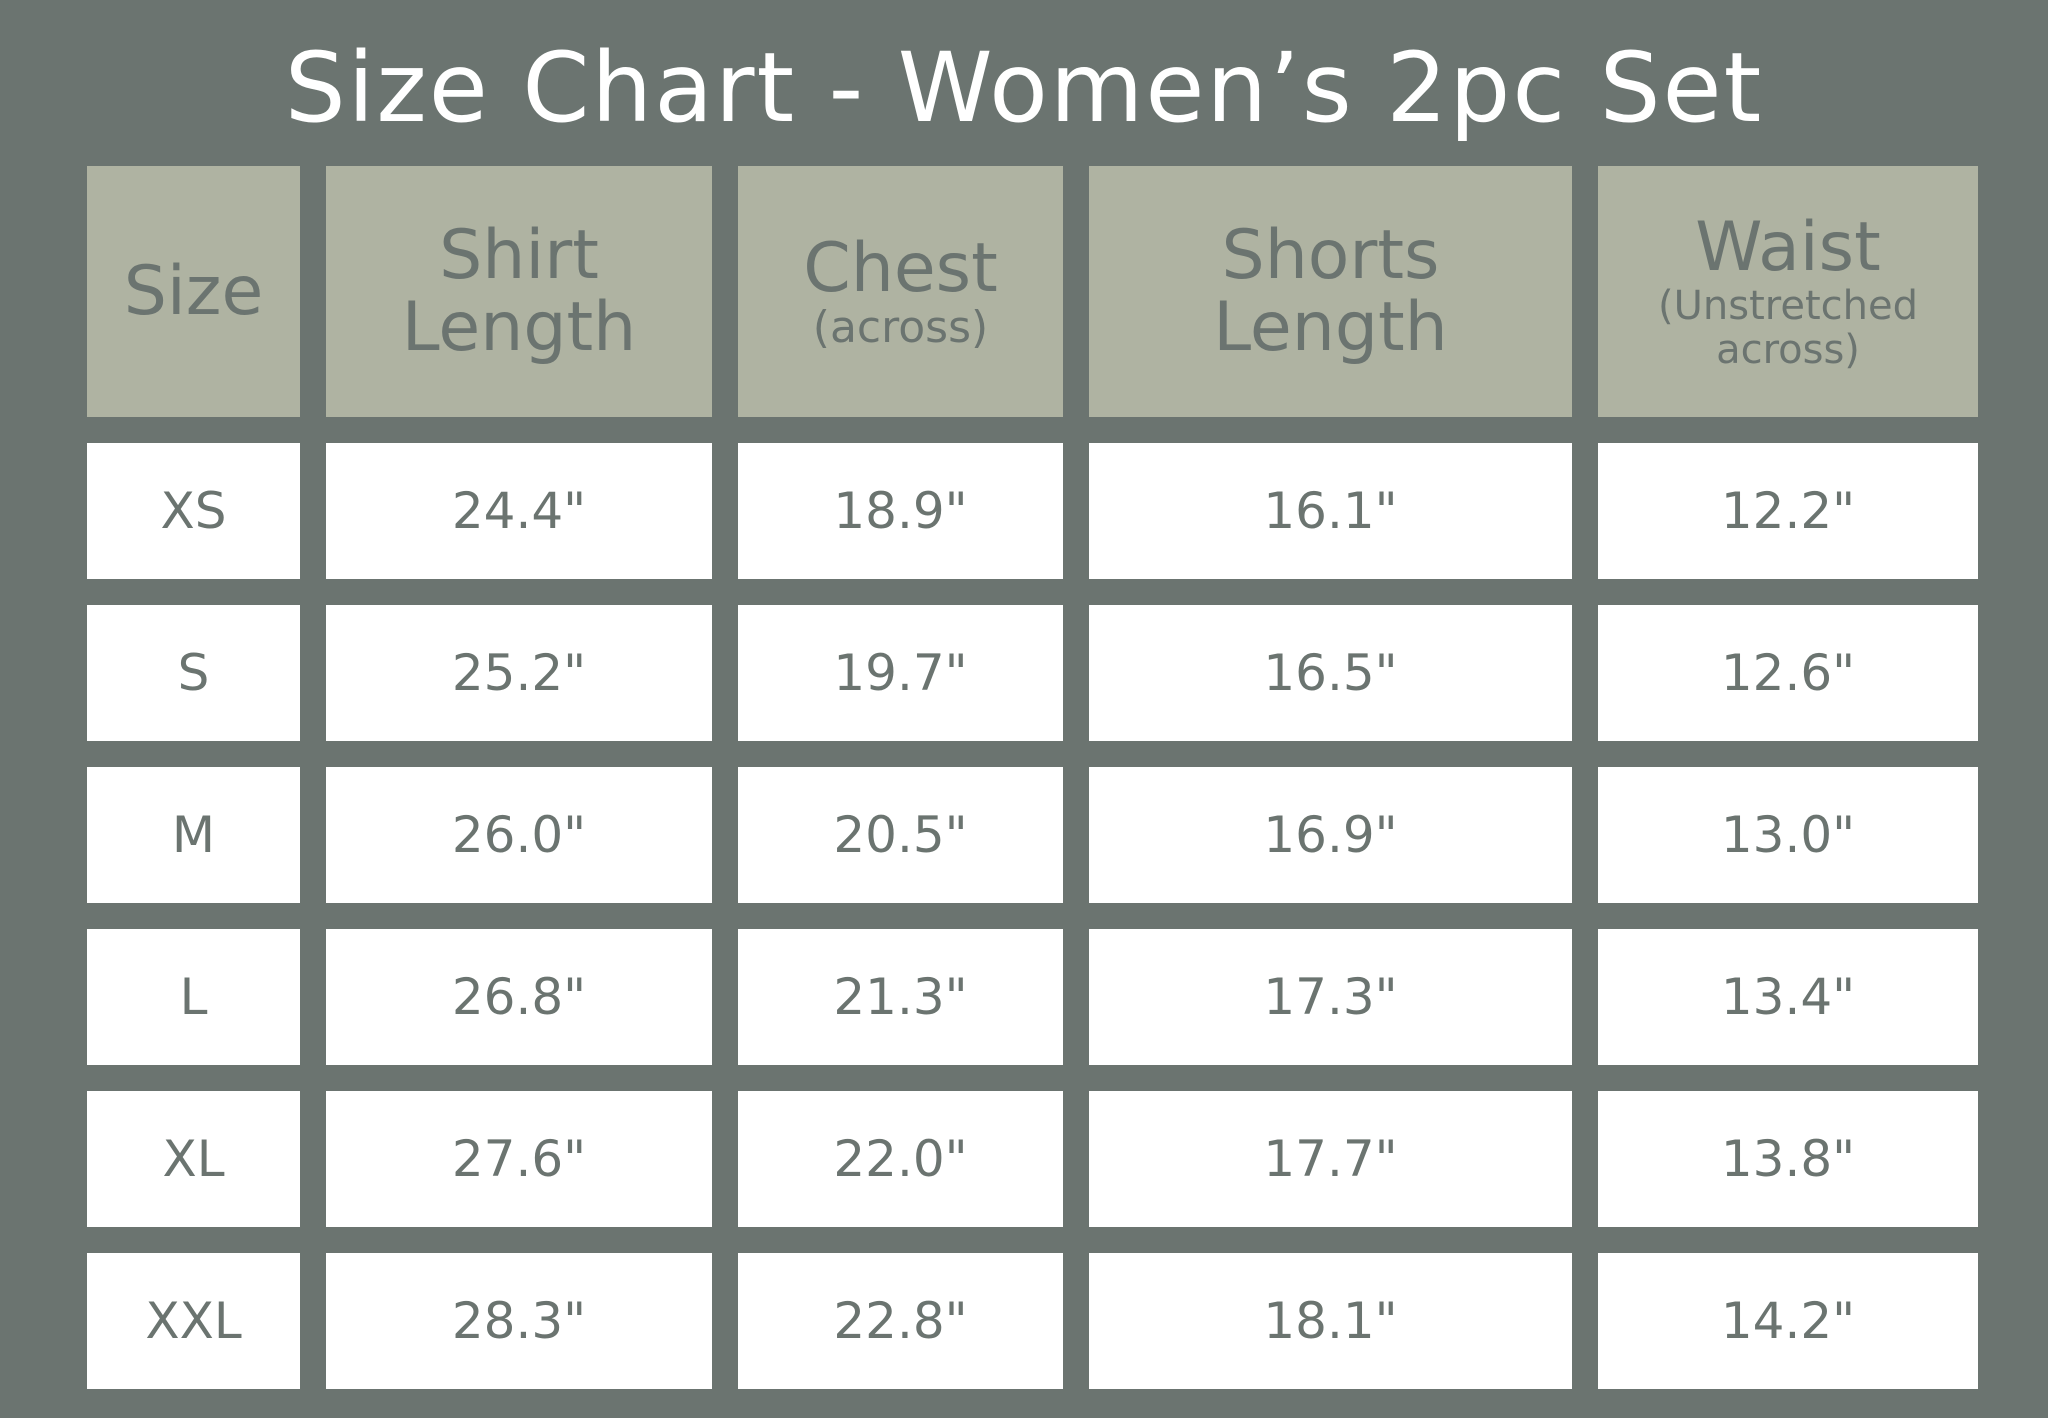  What do you see at coordinates (900, 1321) in the screenshot?
I see `cell-chest: 22.8"` at bounding box center [900, 1321].